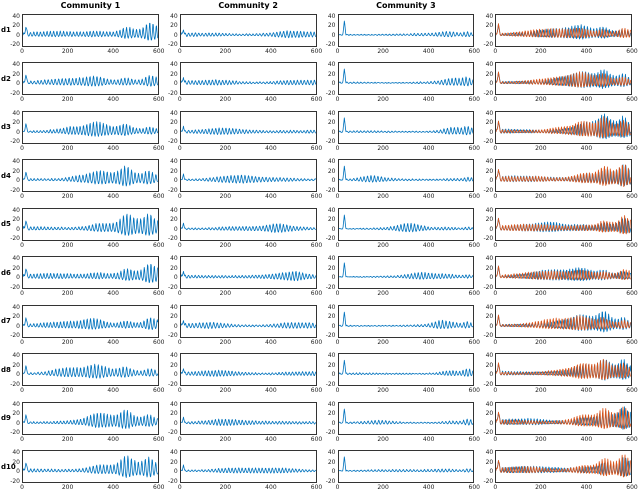 The image size is (640, 497). I want to click on row-label: d7, so click(6, 321).